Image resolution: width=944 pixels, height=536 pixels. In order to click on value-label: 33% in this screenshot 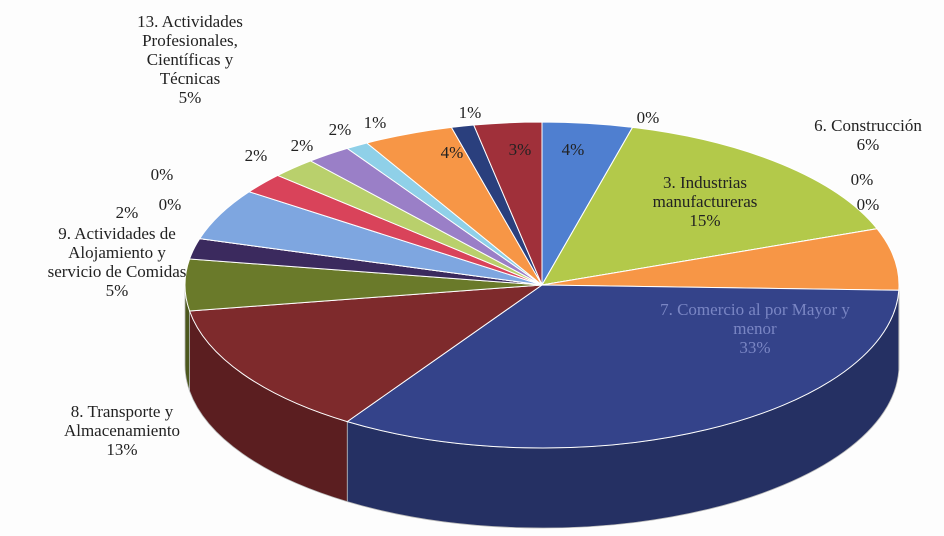, I will do `click(755, 347)`.